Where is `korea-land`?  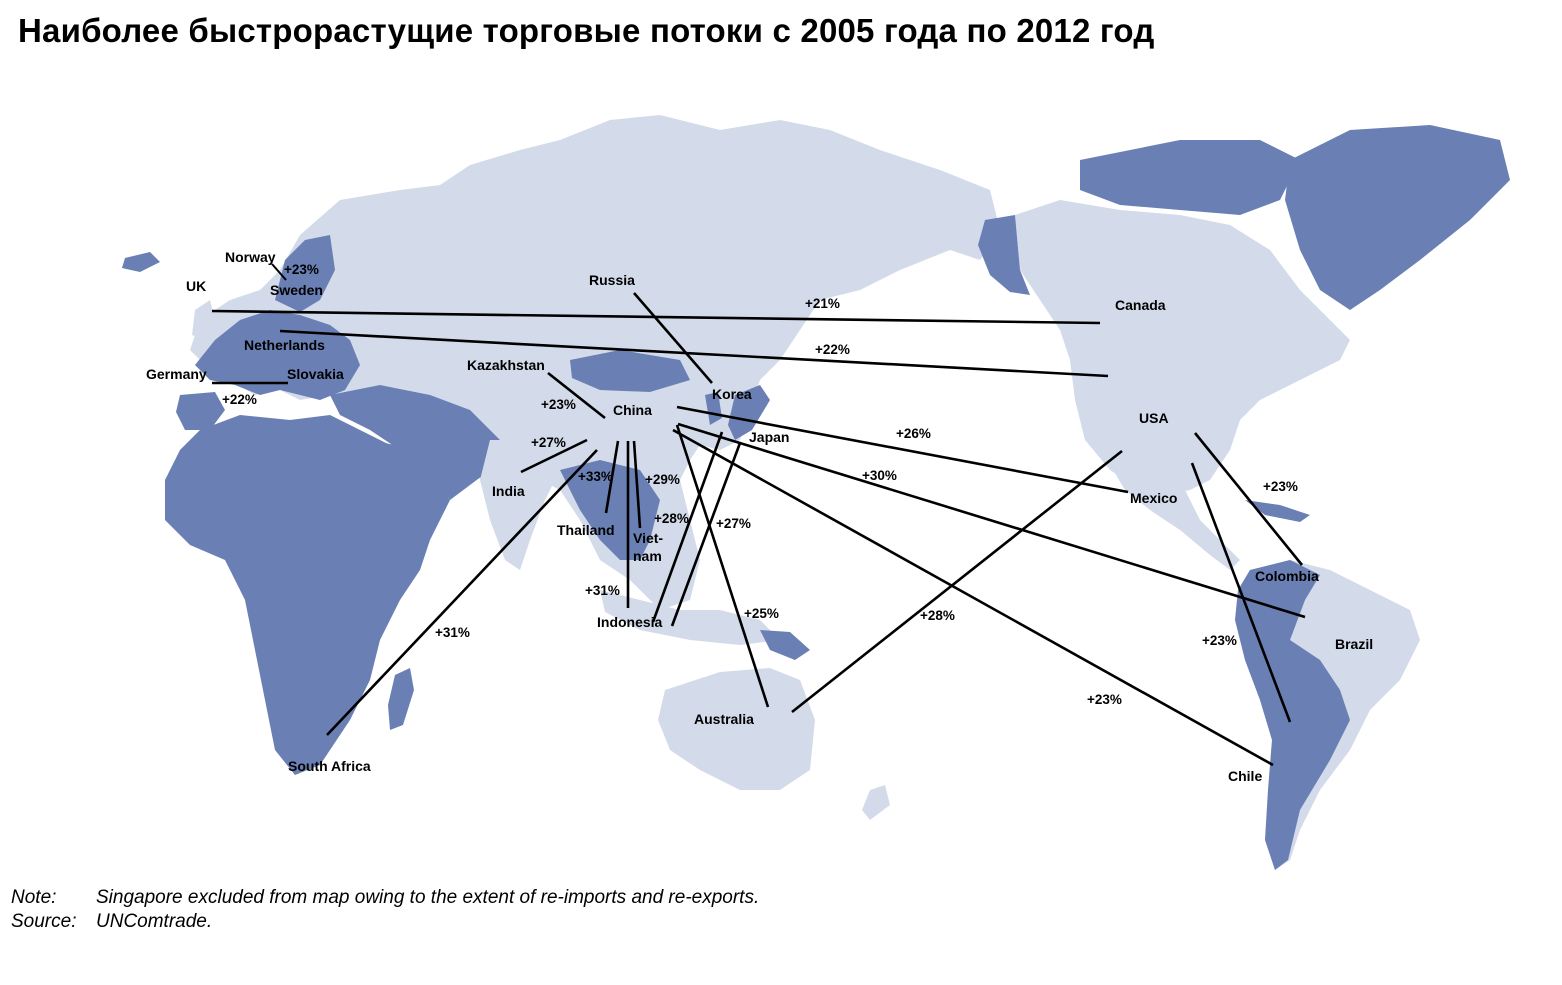 korea-land is located at coordinates (713, 408).